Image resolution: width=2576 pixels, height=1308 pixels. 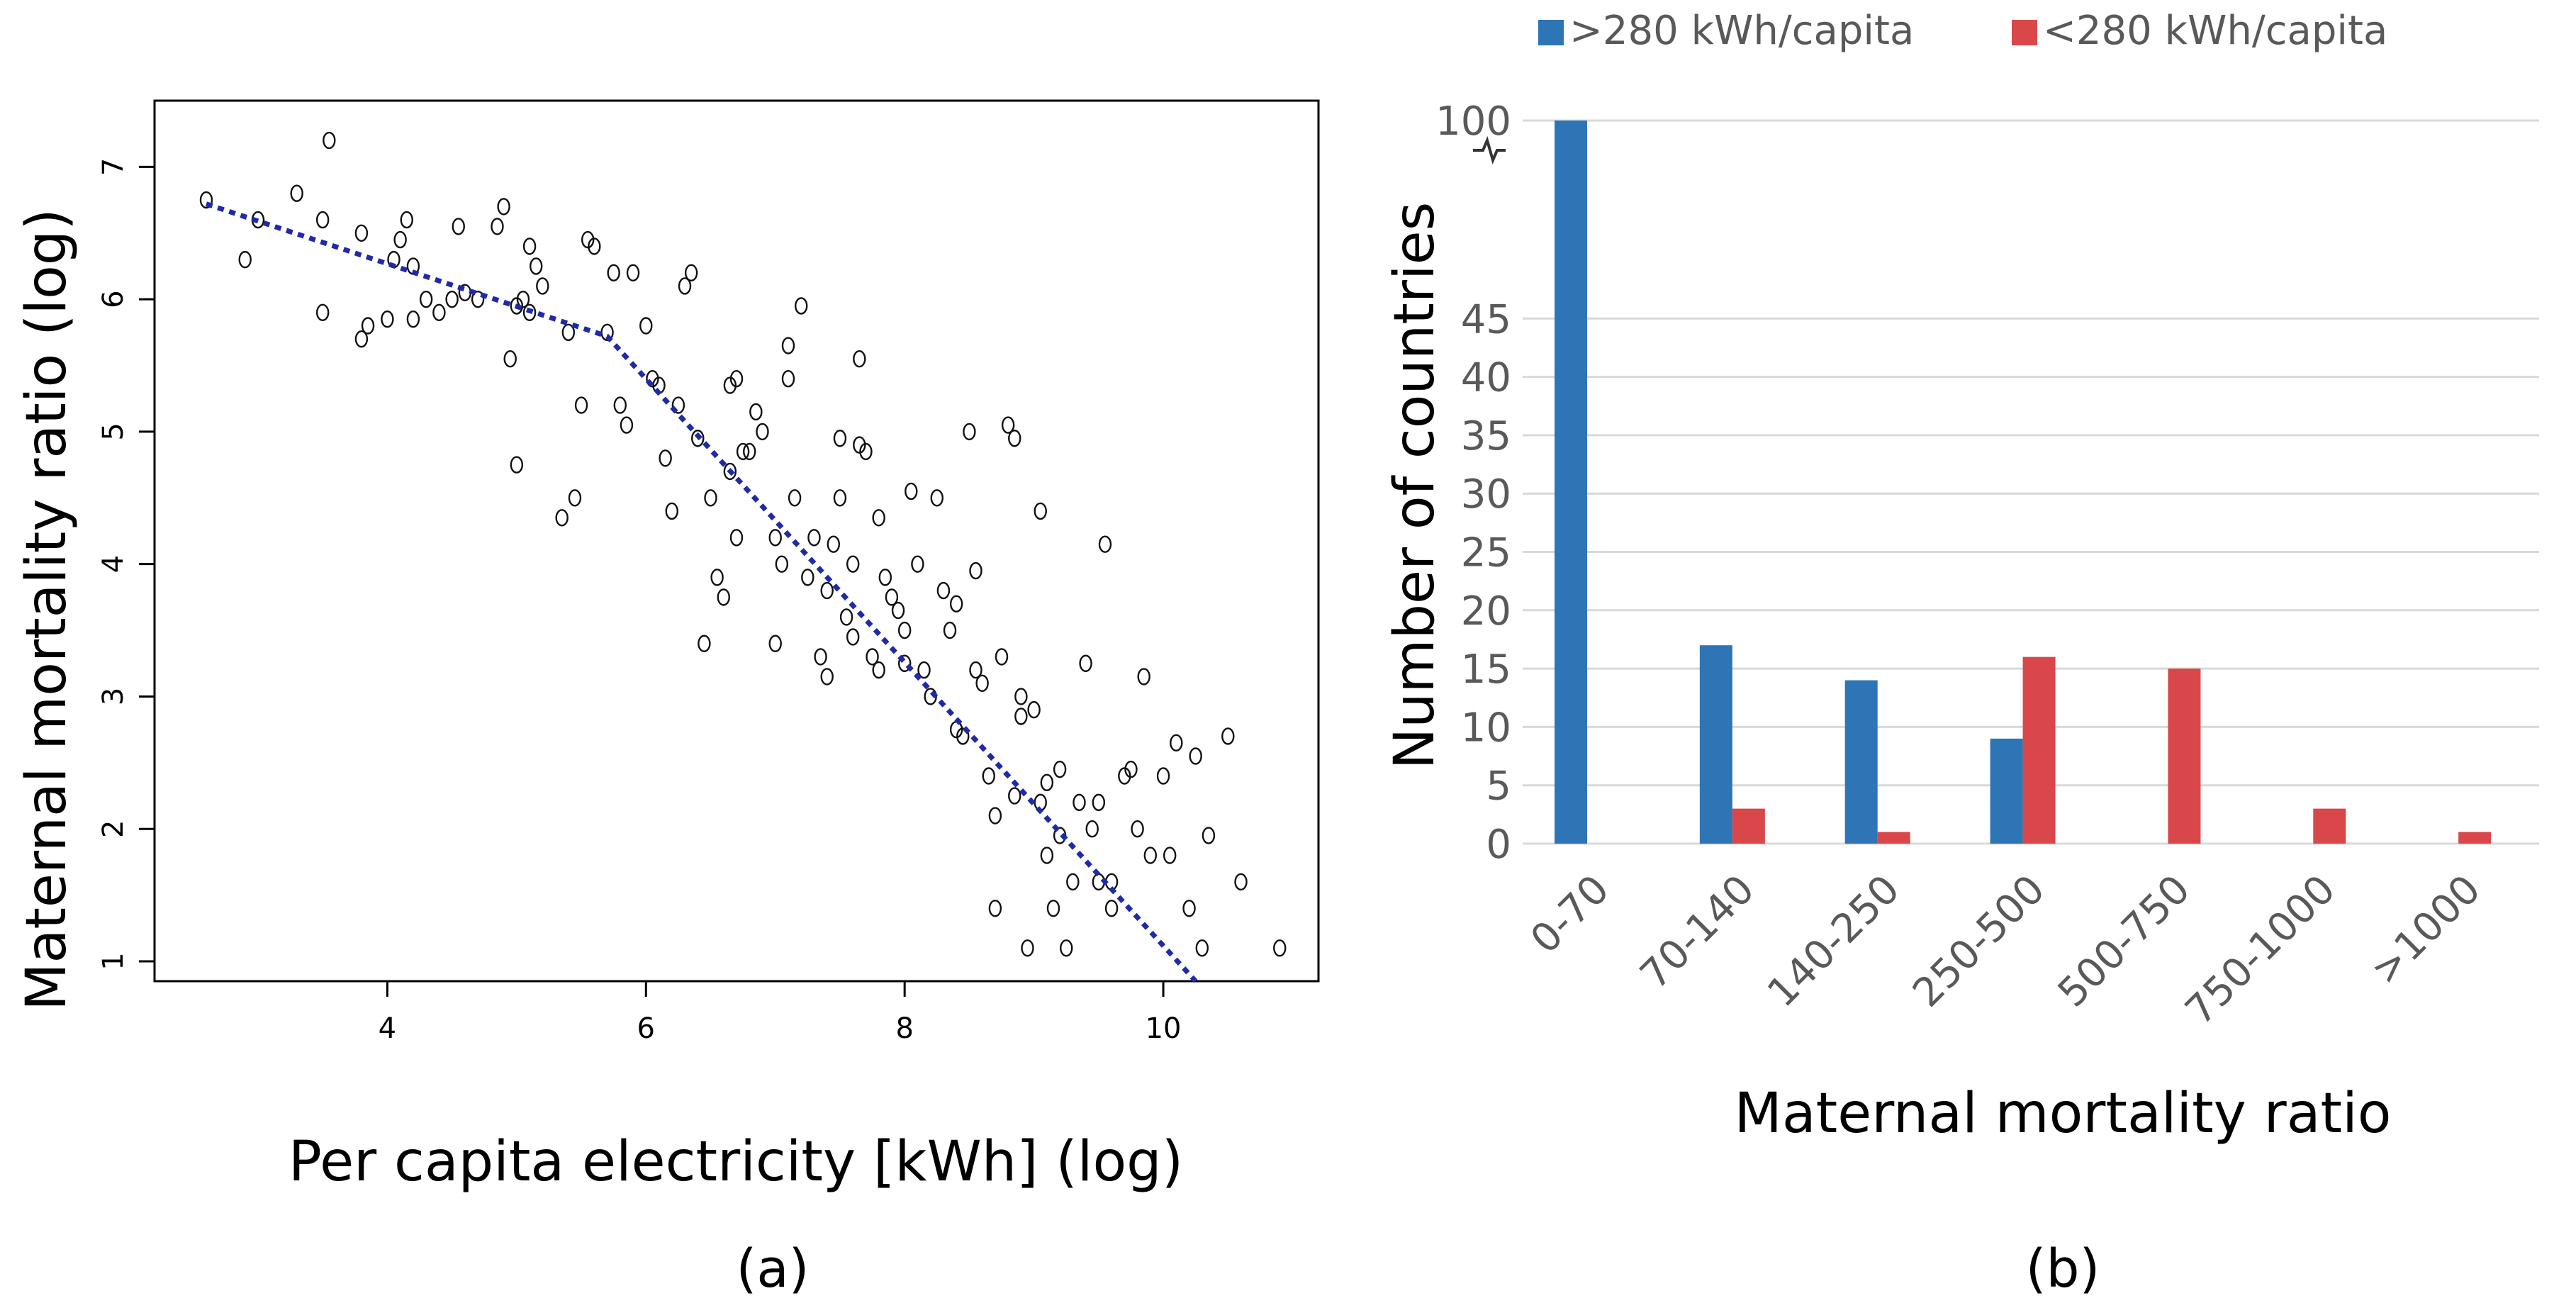 I want to click on y-axis-label: Maternal mortality ratio (log), so click(x=47, y=610).